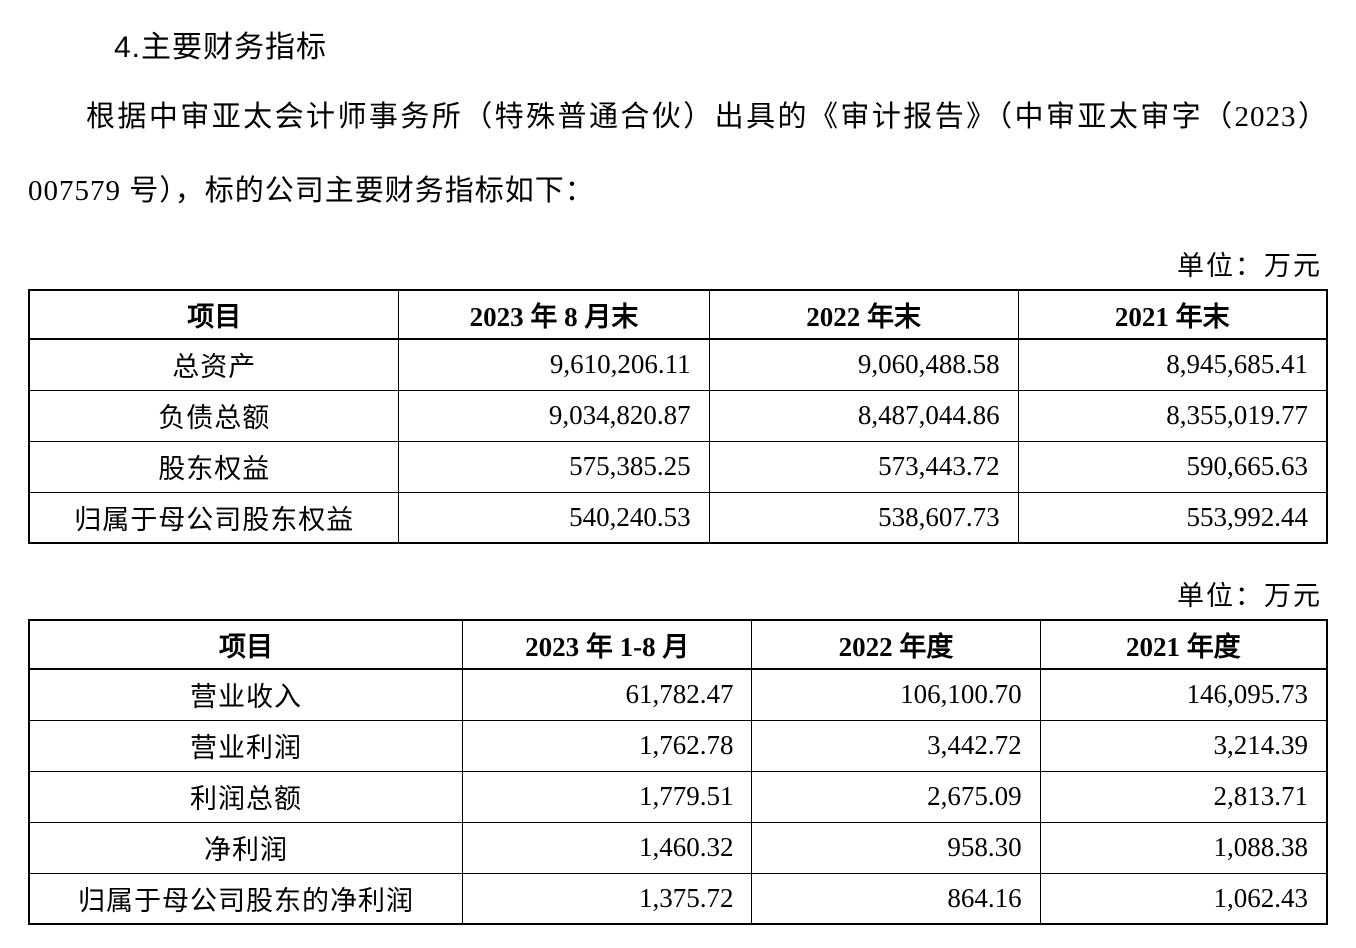  Describe the element at coordinates (896, 694) in the screenshot. I see `row-value: 106,100.70` at that location.